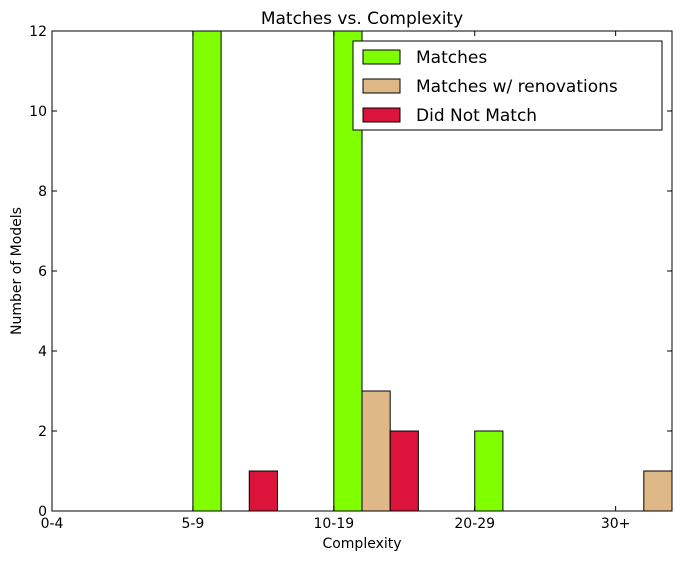 The width and height of the screenshot is (682, 561). What do you see at coordinates (17, 271) in the screenshot?
I see `y-axis-title: Number of Models` at bounding box center [17, 271].